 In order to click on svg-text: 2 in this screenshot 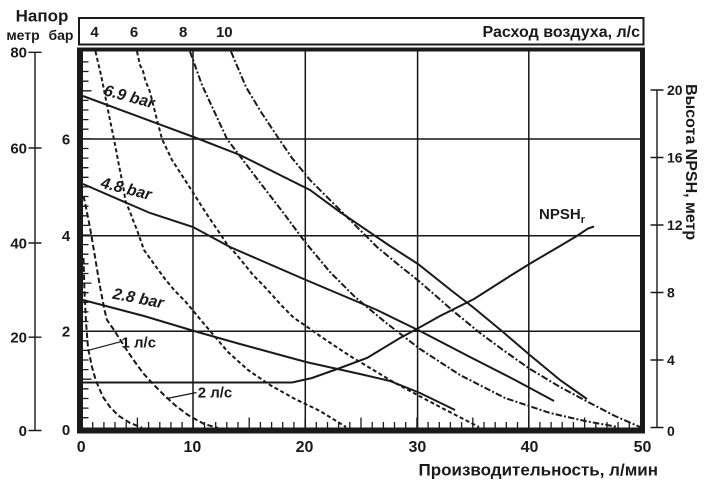, I will do `click(66, 332)`.